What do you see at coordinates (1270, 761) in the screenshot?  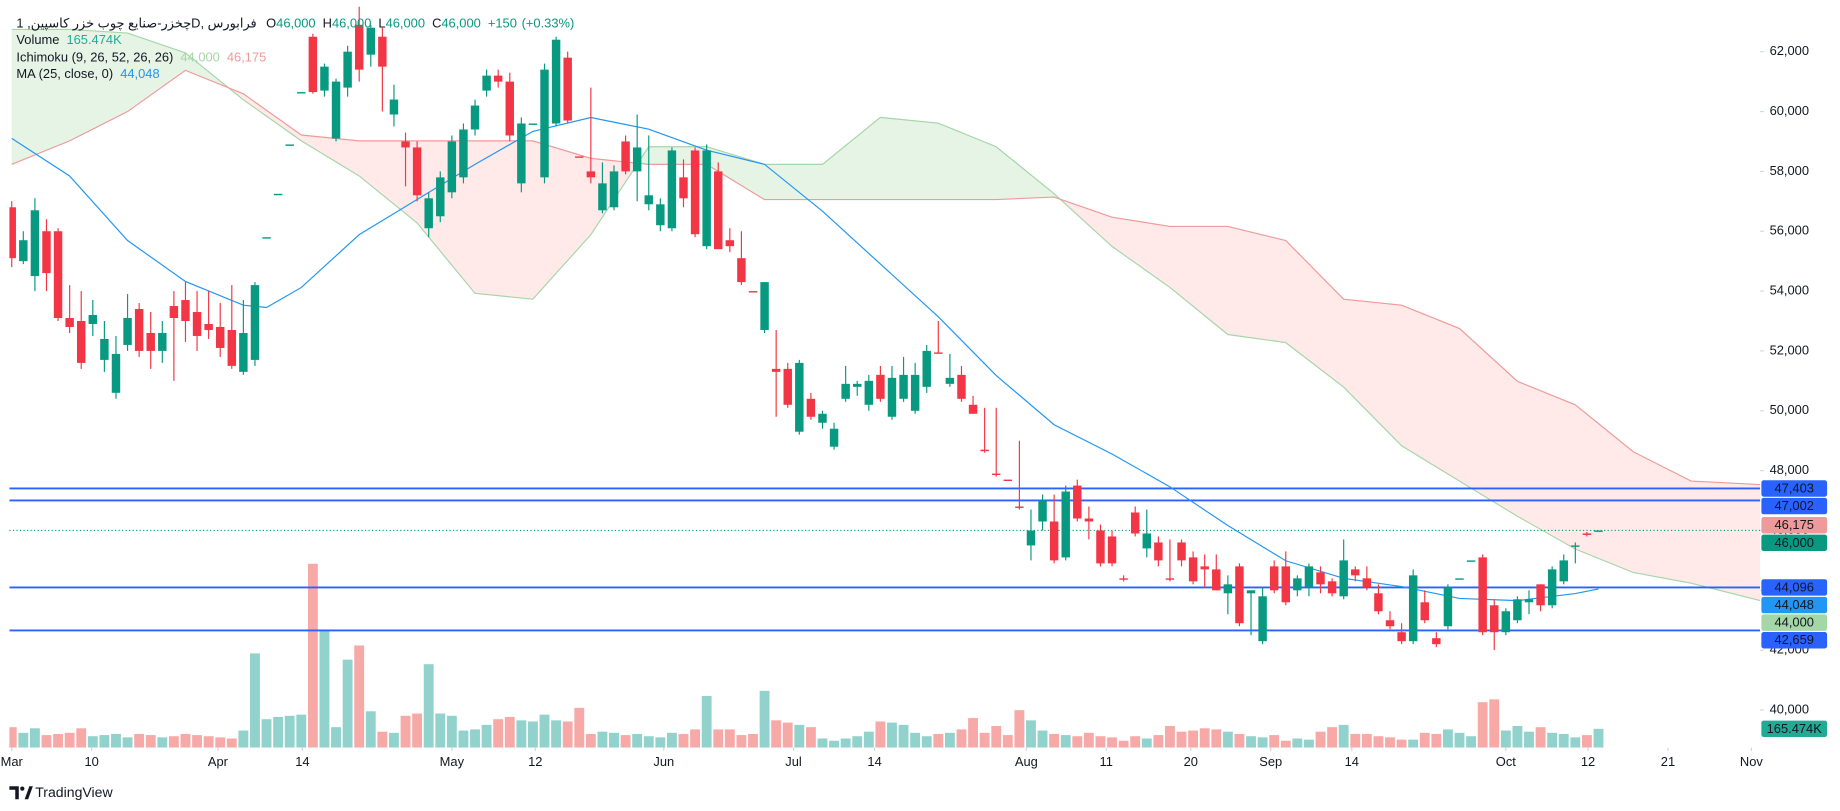 I see `x-tick-label: Sep` at bounding box center [1270, 761].